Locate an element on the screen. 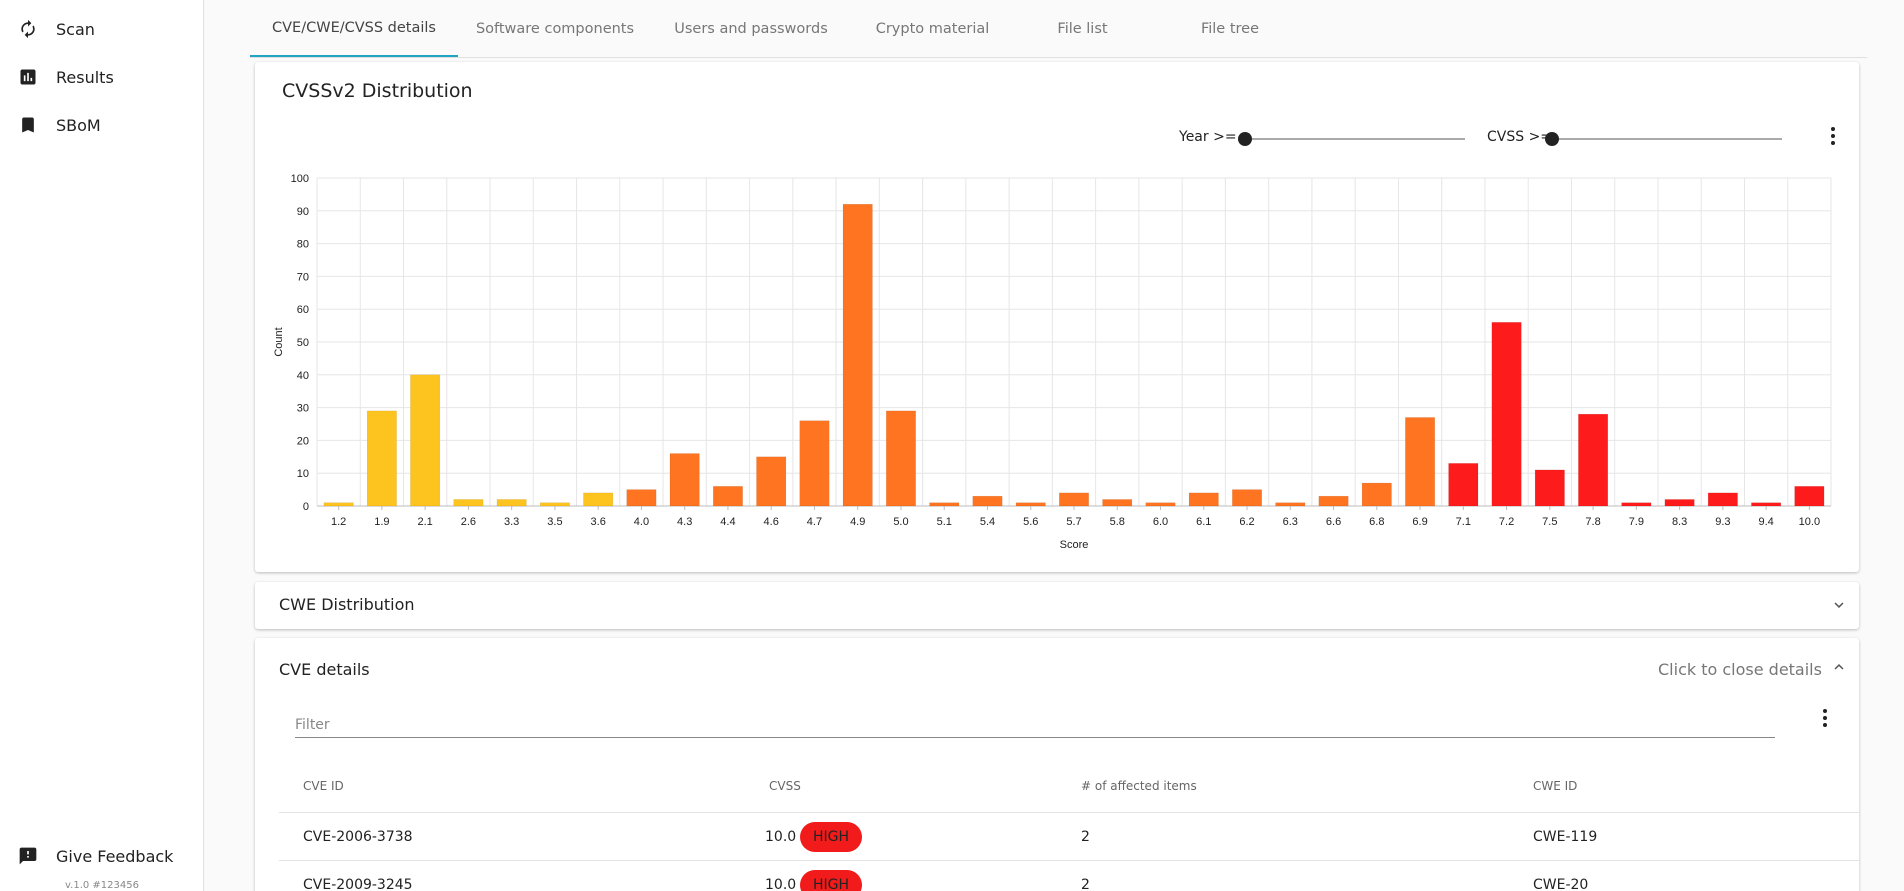 This screenshot has height=891, width=1904. x-tick-label: 4.9 is located at coordinates (857, 522).